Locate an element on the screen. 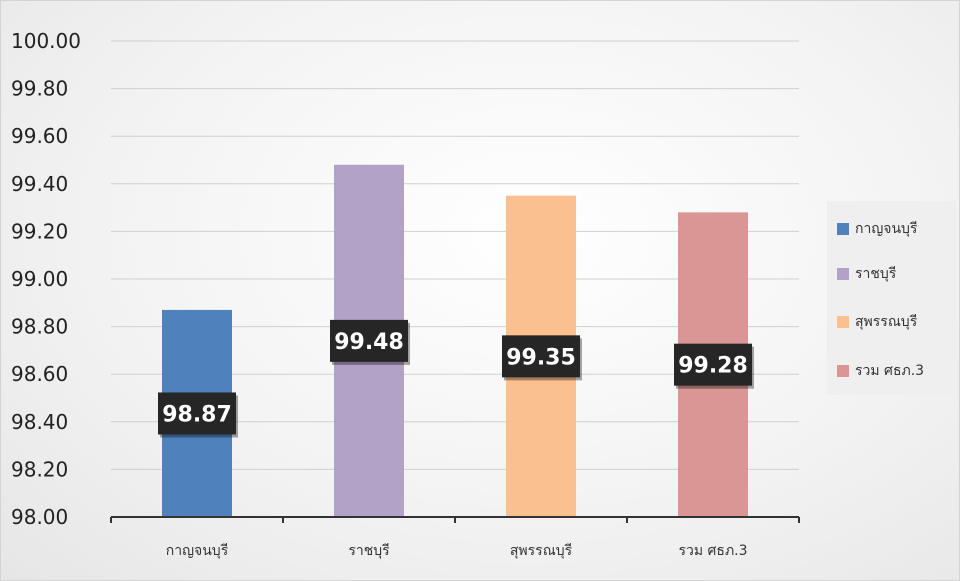  y-tick-label: 99.20 is located at coordinates (39, 231).